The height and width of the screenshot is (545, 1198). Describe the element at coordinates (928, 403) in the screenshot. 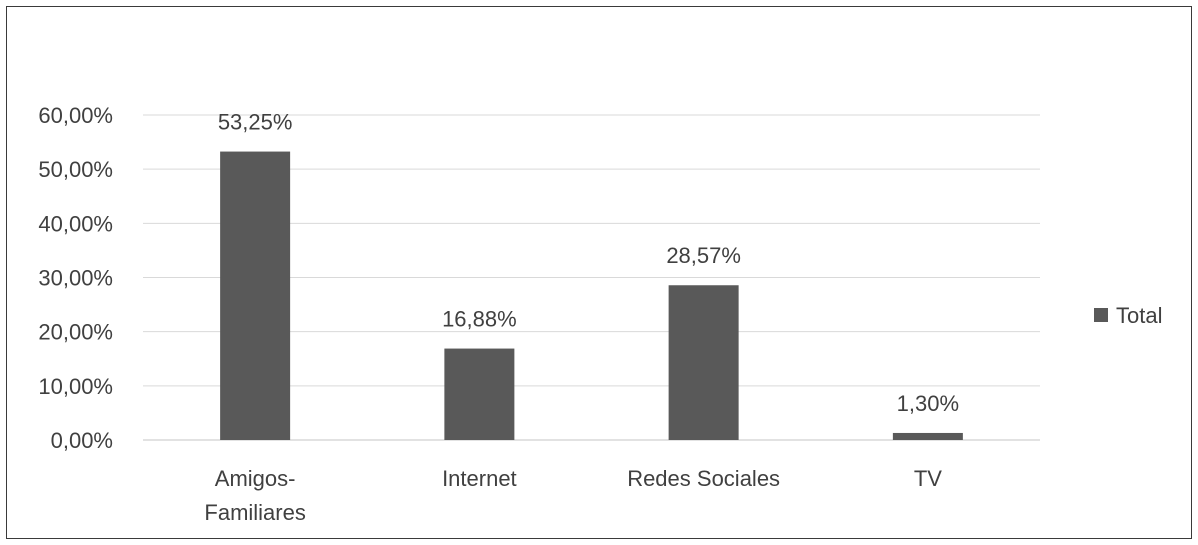

I see `data-label: 1,30%` at that location.